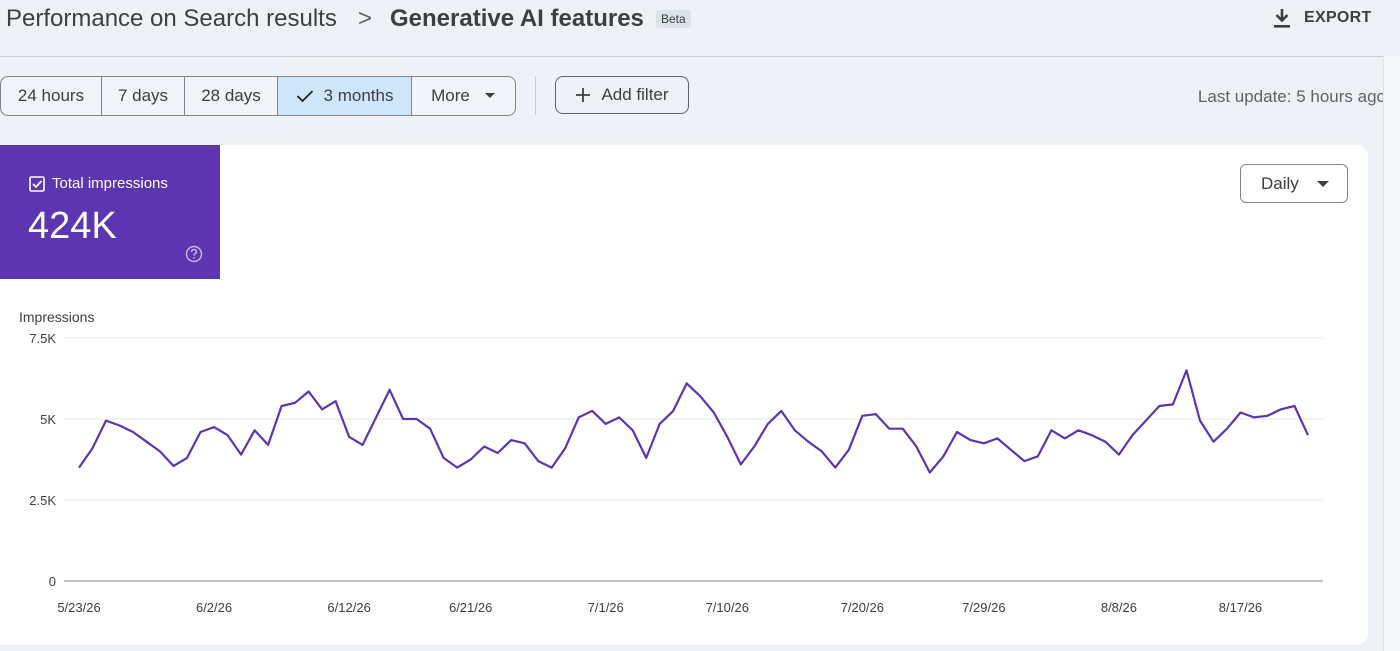 The image size is (1400, 651). I want to click on page-title: Generative AI features, so click(517, 18).